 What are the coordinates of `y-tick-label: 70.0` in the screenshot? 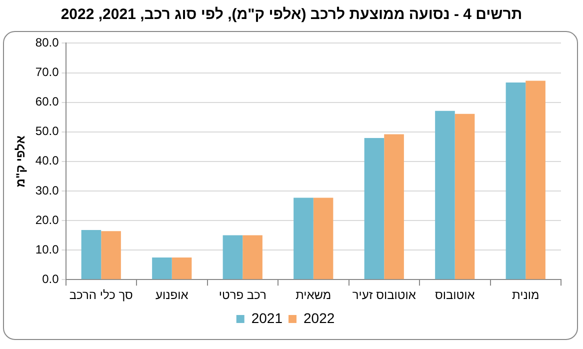 It's located at (47, 72).